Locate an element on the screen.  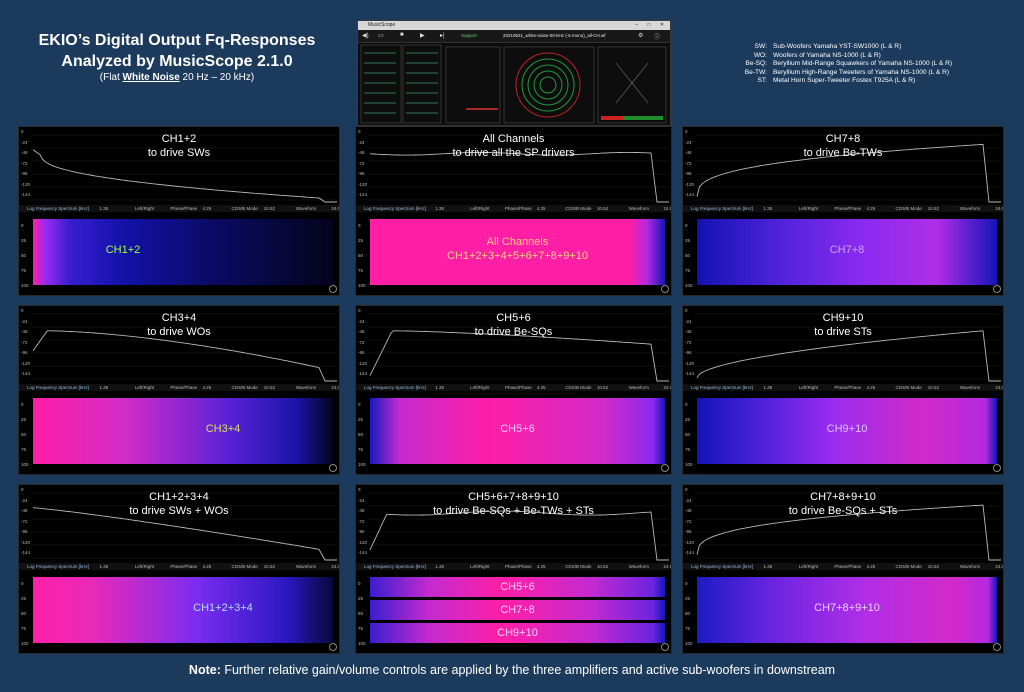
support-link: Support is located at coordinates (469, 35).